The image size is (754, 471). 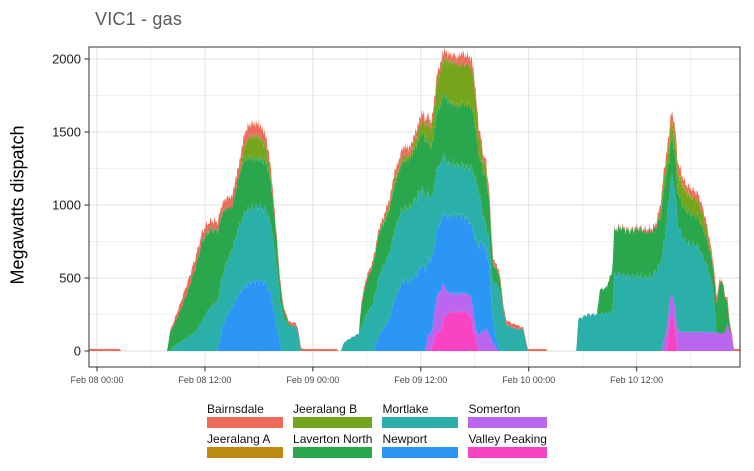 What do you see at coordinates (66, 59) in the screenshot?
I see `y-tick-label: 2000` at bounding box center [66, 59].